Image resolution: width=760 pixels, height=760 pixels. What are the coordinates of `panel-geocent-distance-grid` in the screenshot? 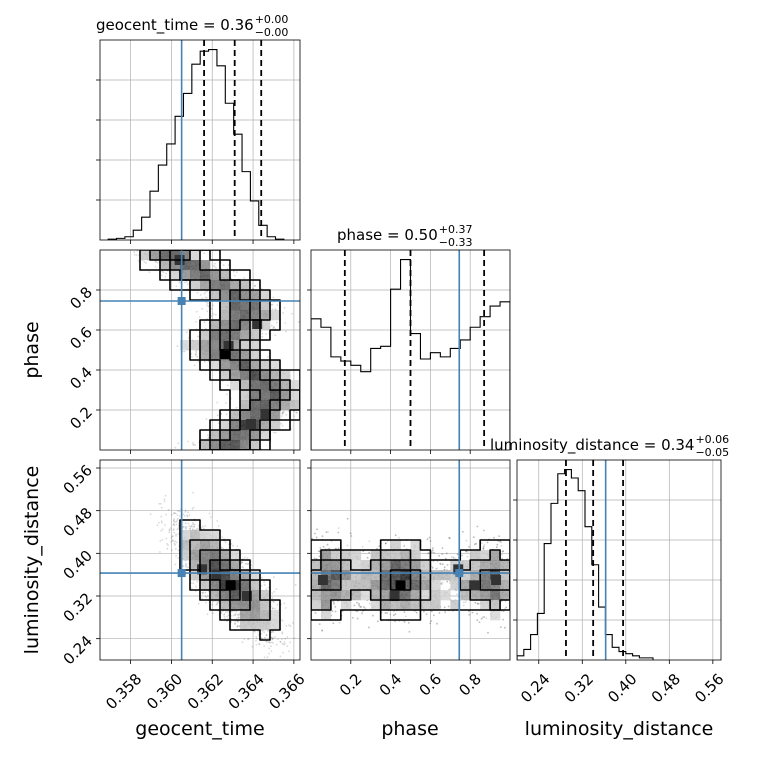 It's located at (200, 560).